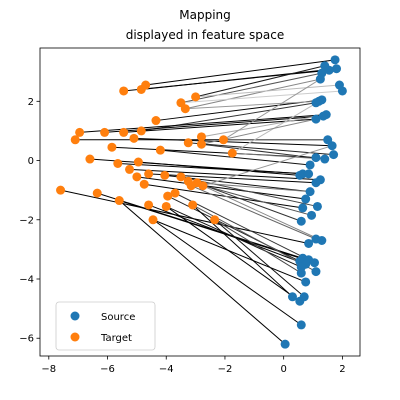  What do you see at coordinates (26, 280) in the screenshot?
I see `y-tick-label: −4` at bounding box center [26, 280].